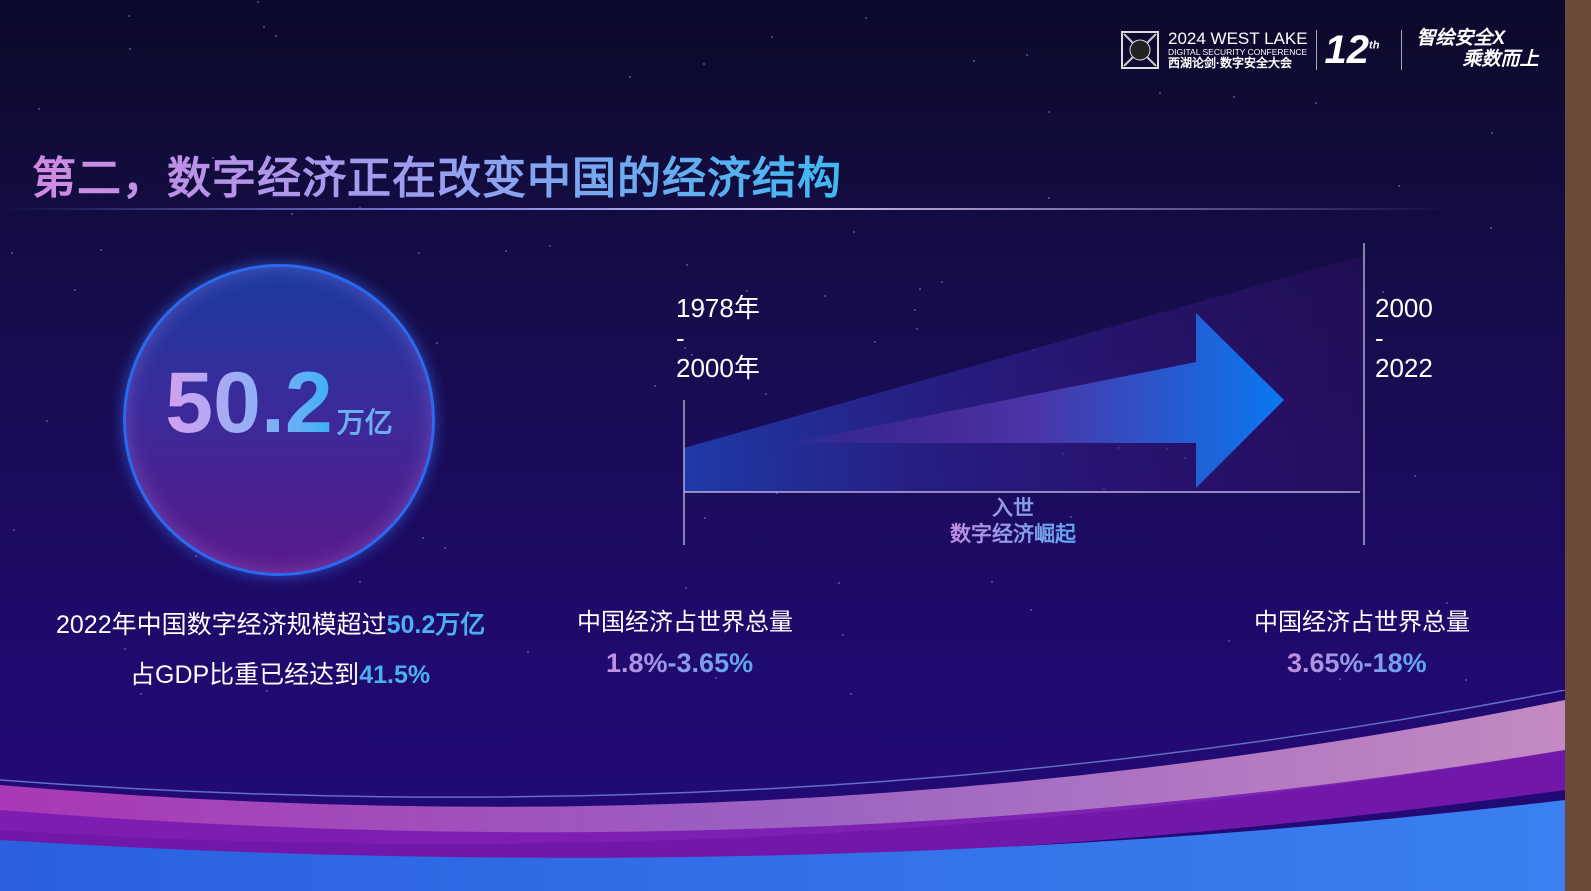 Image resolution: width=1591 pixels, height=891 pixels. What do you see at coordinates (280, 675) in the screenshot?
I see `stat-caption-2: 占GDP比重已经达到41.5%` at bounding box center [280, 675].